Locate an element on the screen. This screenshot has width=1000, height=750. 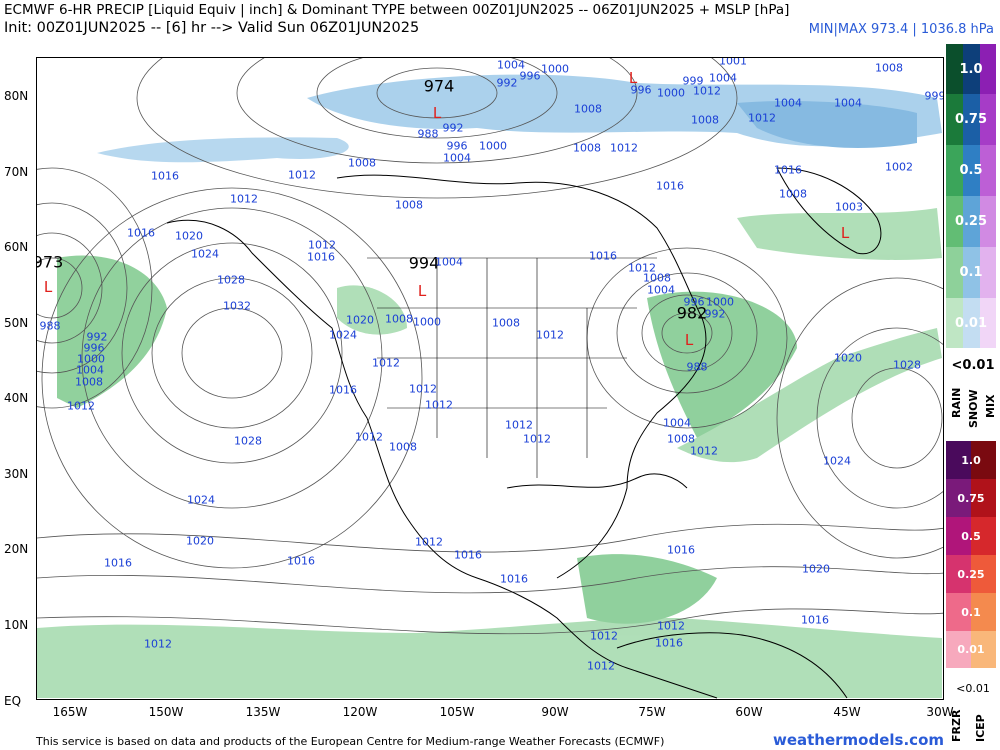
isobar-label: 999 is located at coordinates (934, 96).